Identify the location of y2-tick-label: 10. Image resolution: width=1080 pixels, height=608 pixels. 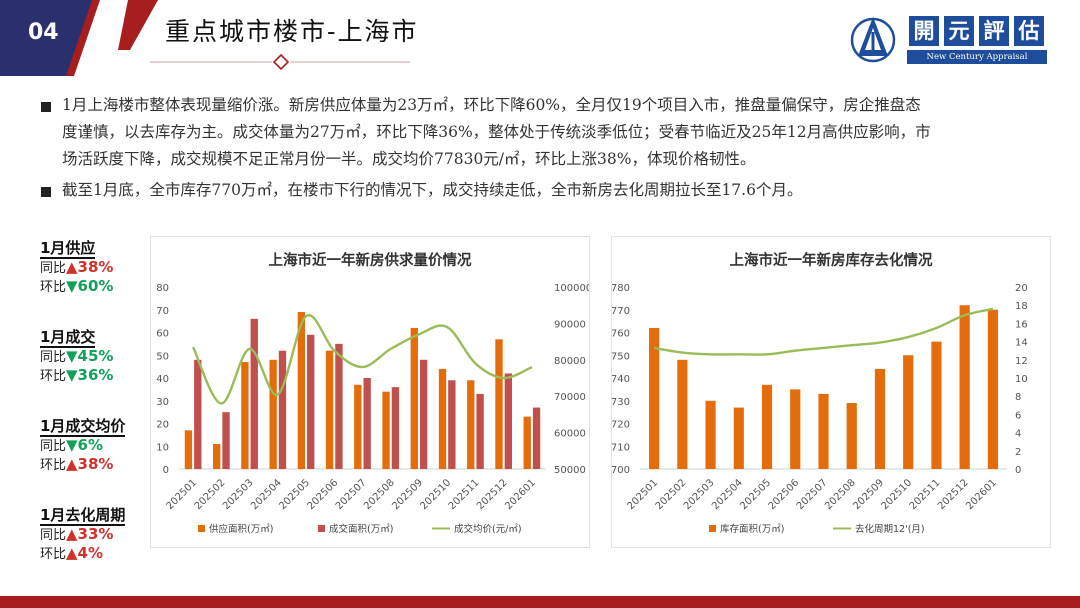
(1021, 379).